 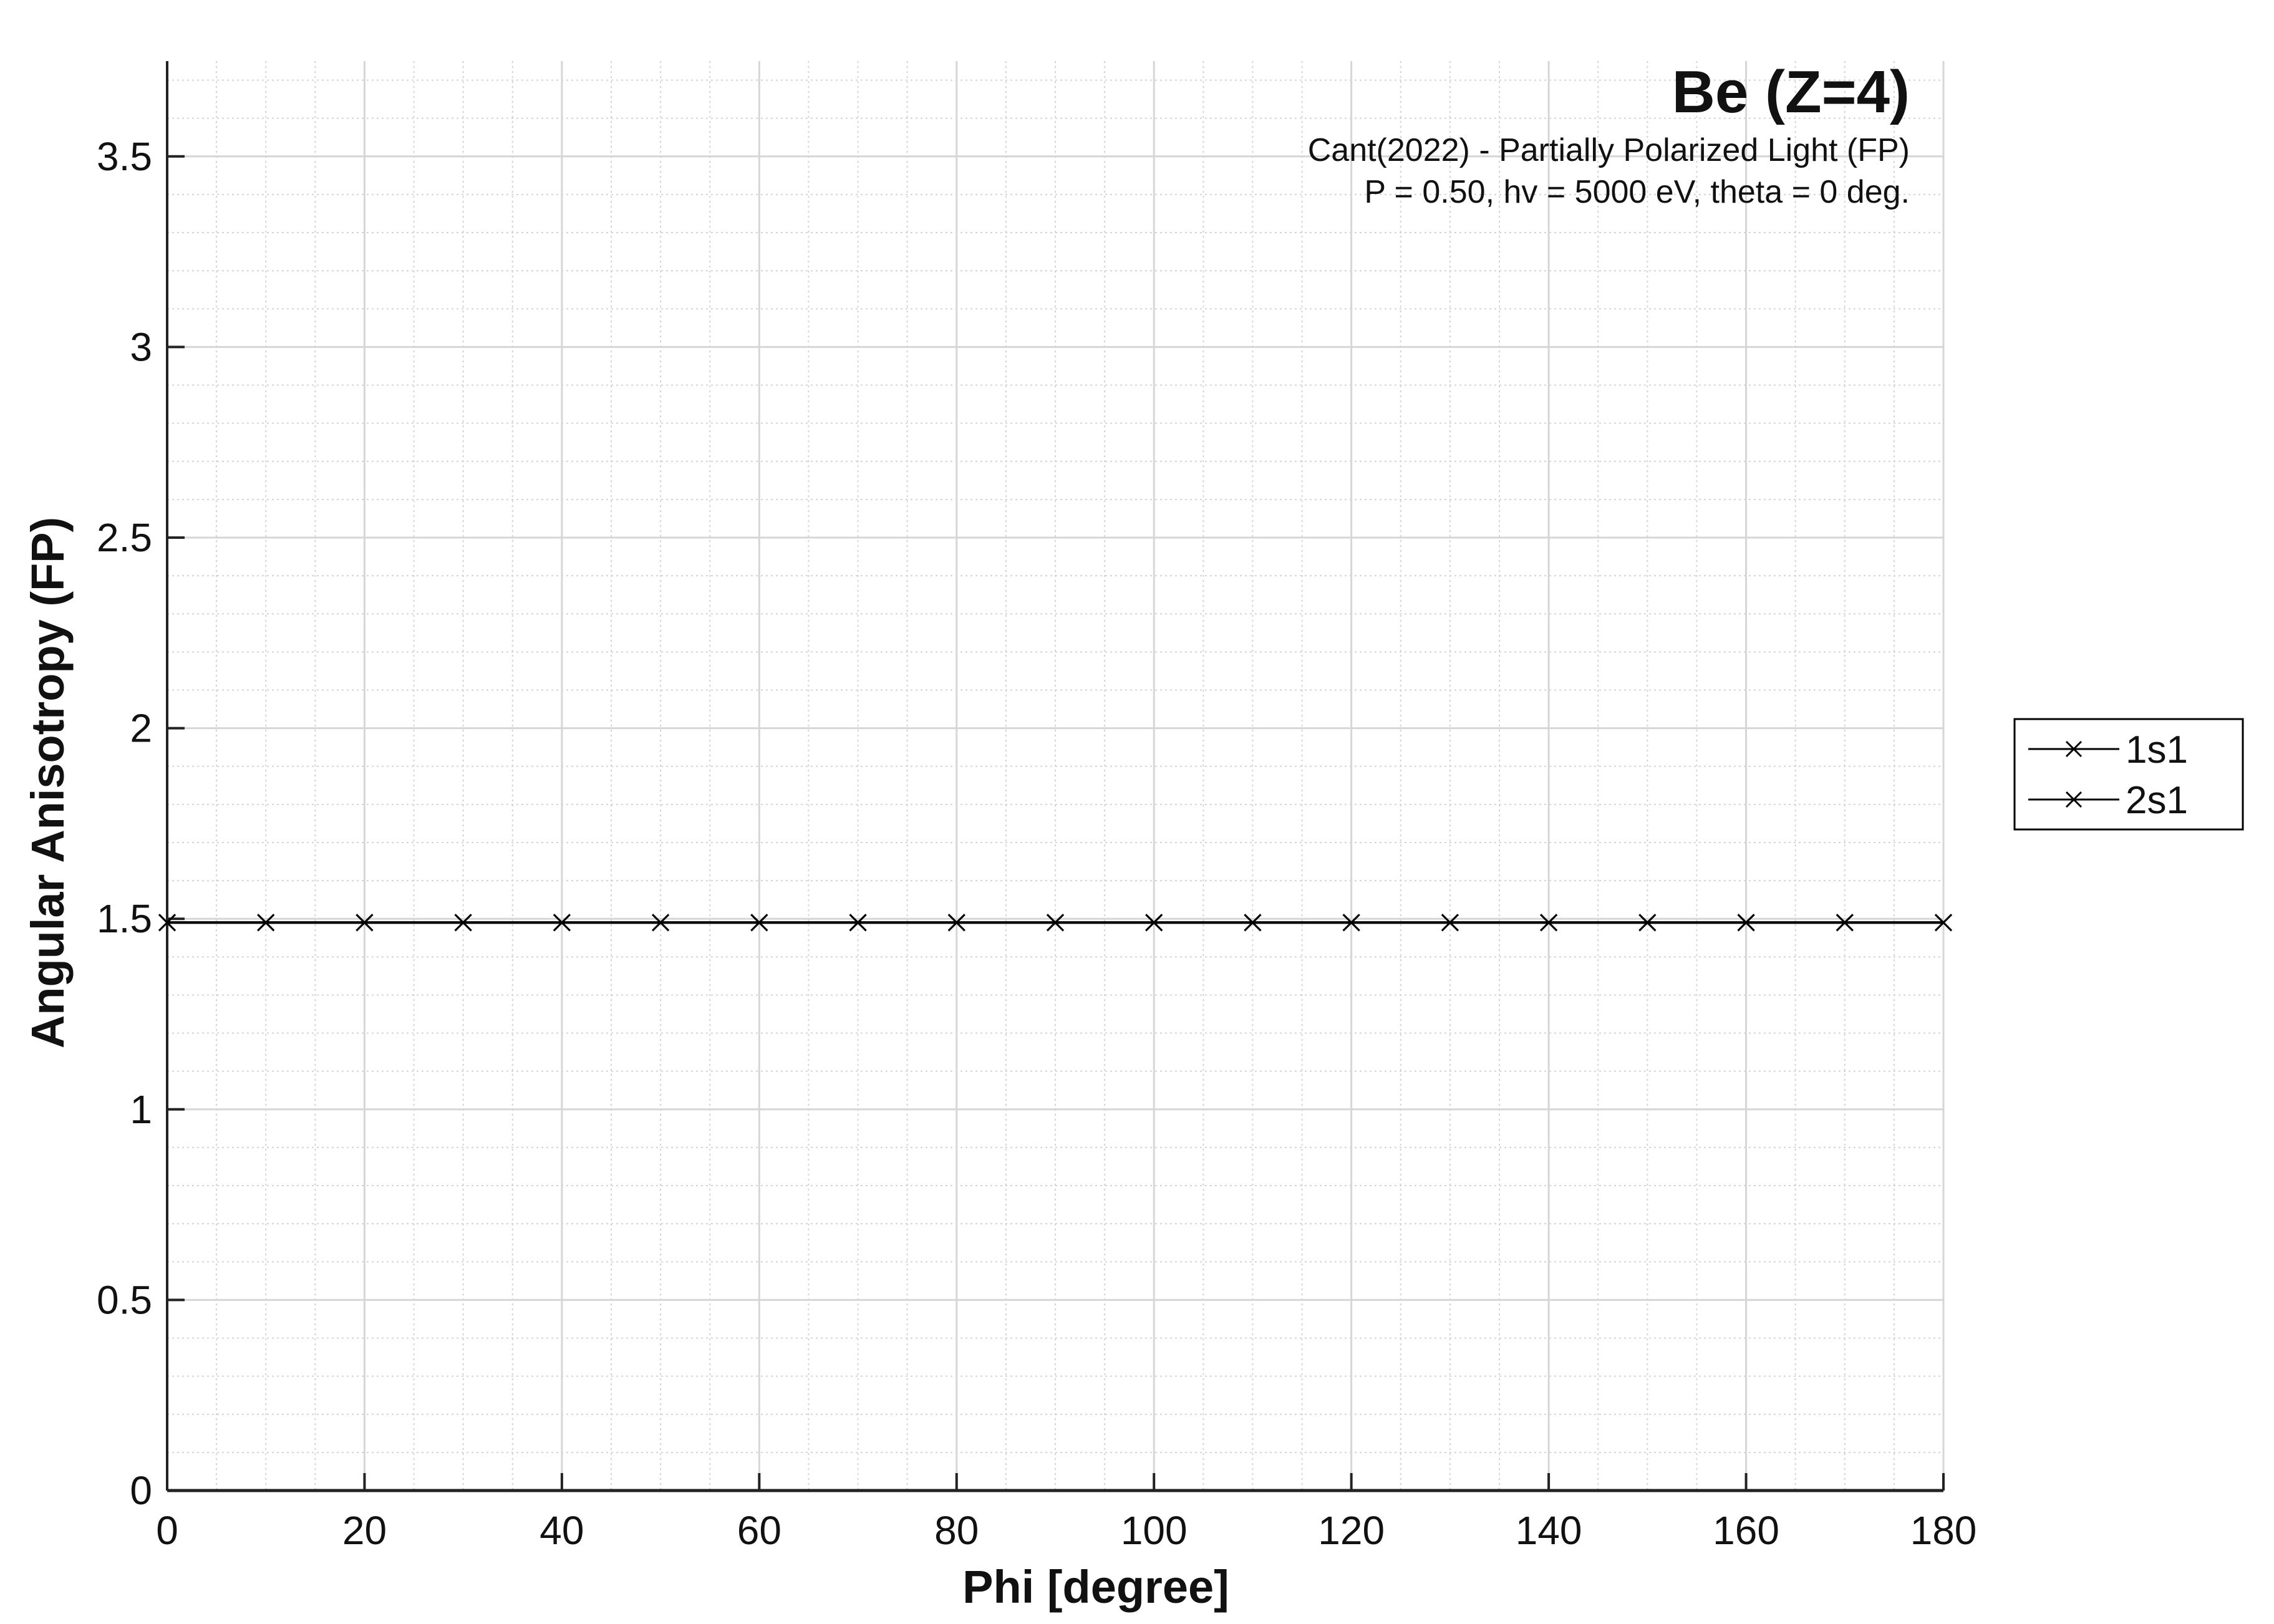 What do you see at coordinates (561, 1531) in the screenshot?
I see `x-tick-label: 40` at bounding box center [561, 1531].